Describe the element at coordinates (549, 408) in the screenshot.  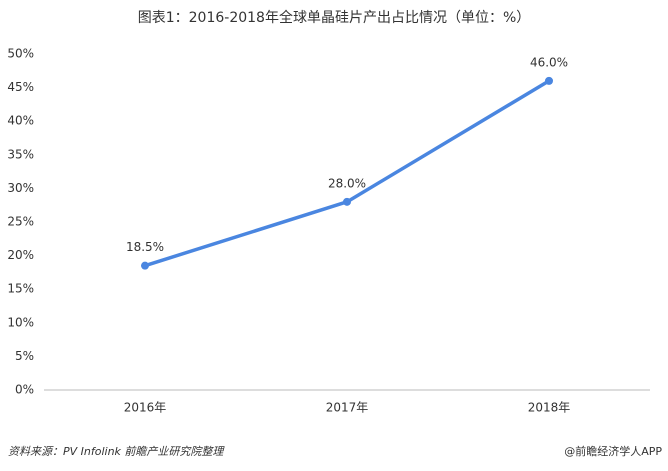
I see `x-tick-label: 2018年` at that location.